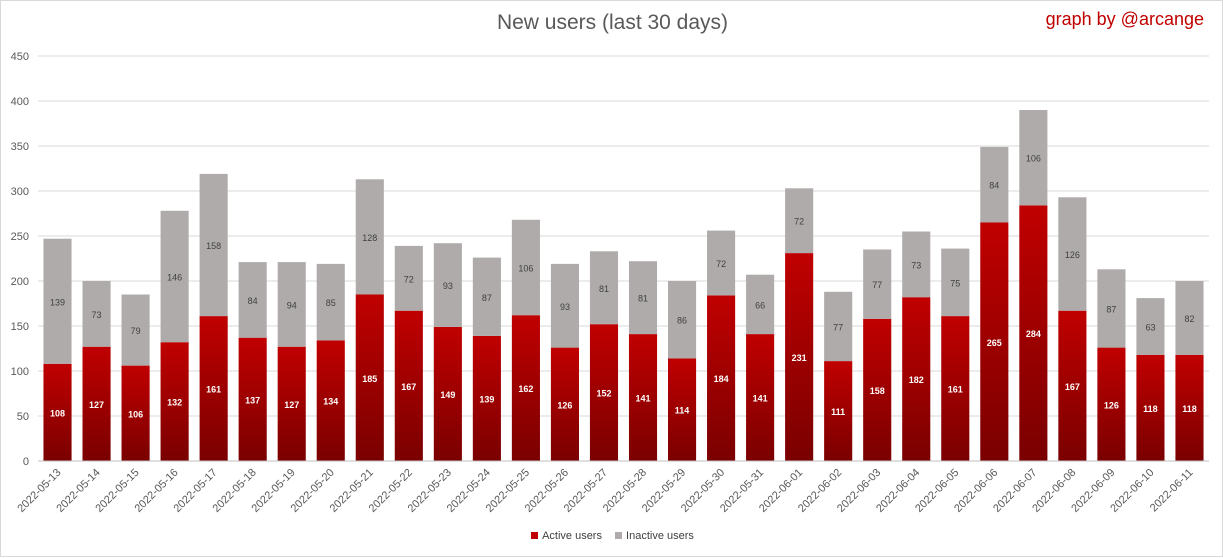 The image size is (1223, 558). I want to click on data-label-active: 139, so click(486, 399).